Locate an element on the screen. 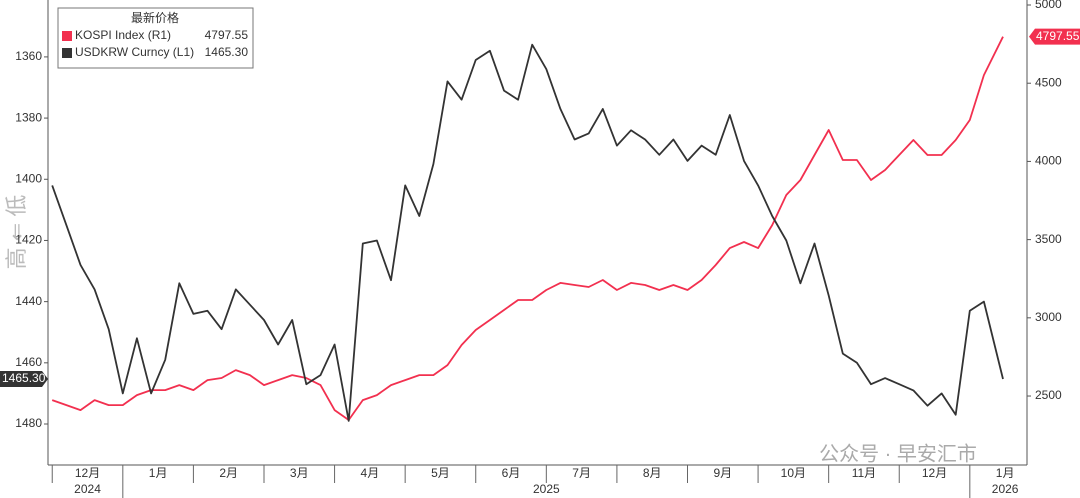 This screenshot has width=1080, height=498. y-tick-label: 1400 is located at coordinates (28, 178).